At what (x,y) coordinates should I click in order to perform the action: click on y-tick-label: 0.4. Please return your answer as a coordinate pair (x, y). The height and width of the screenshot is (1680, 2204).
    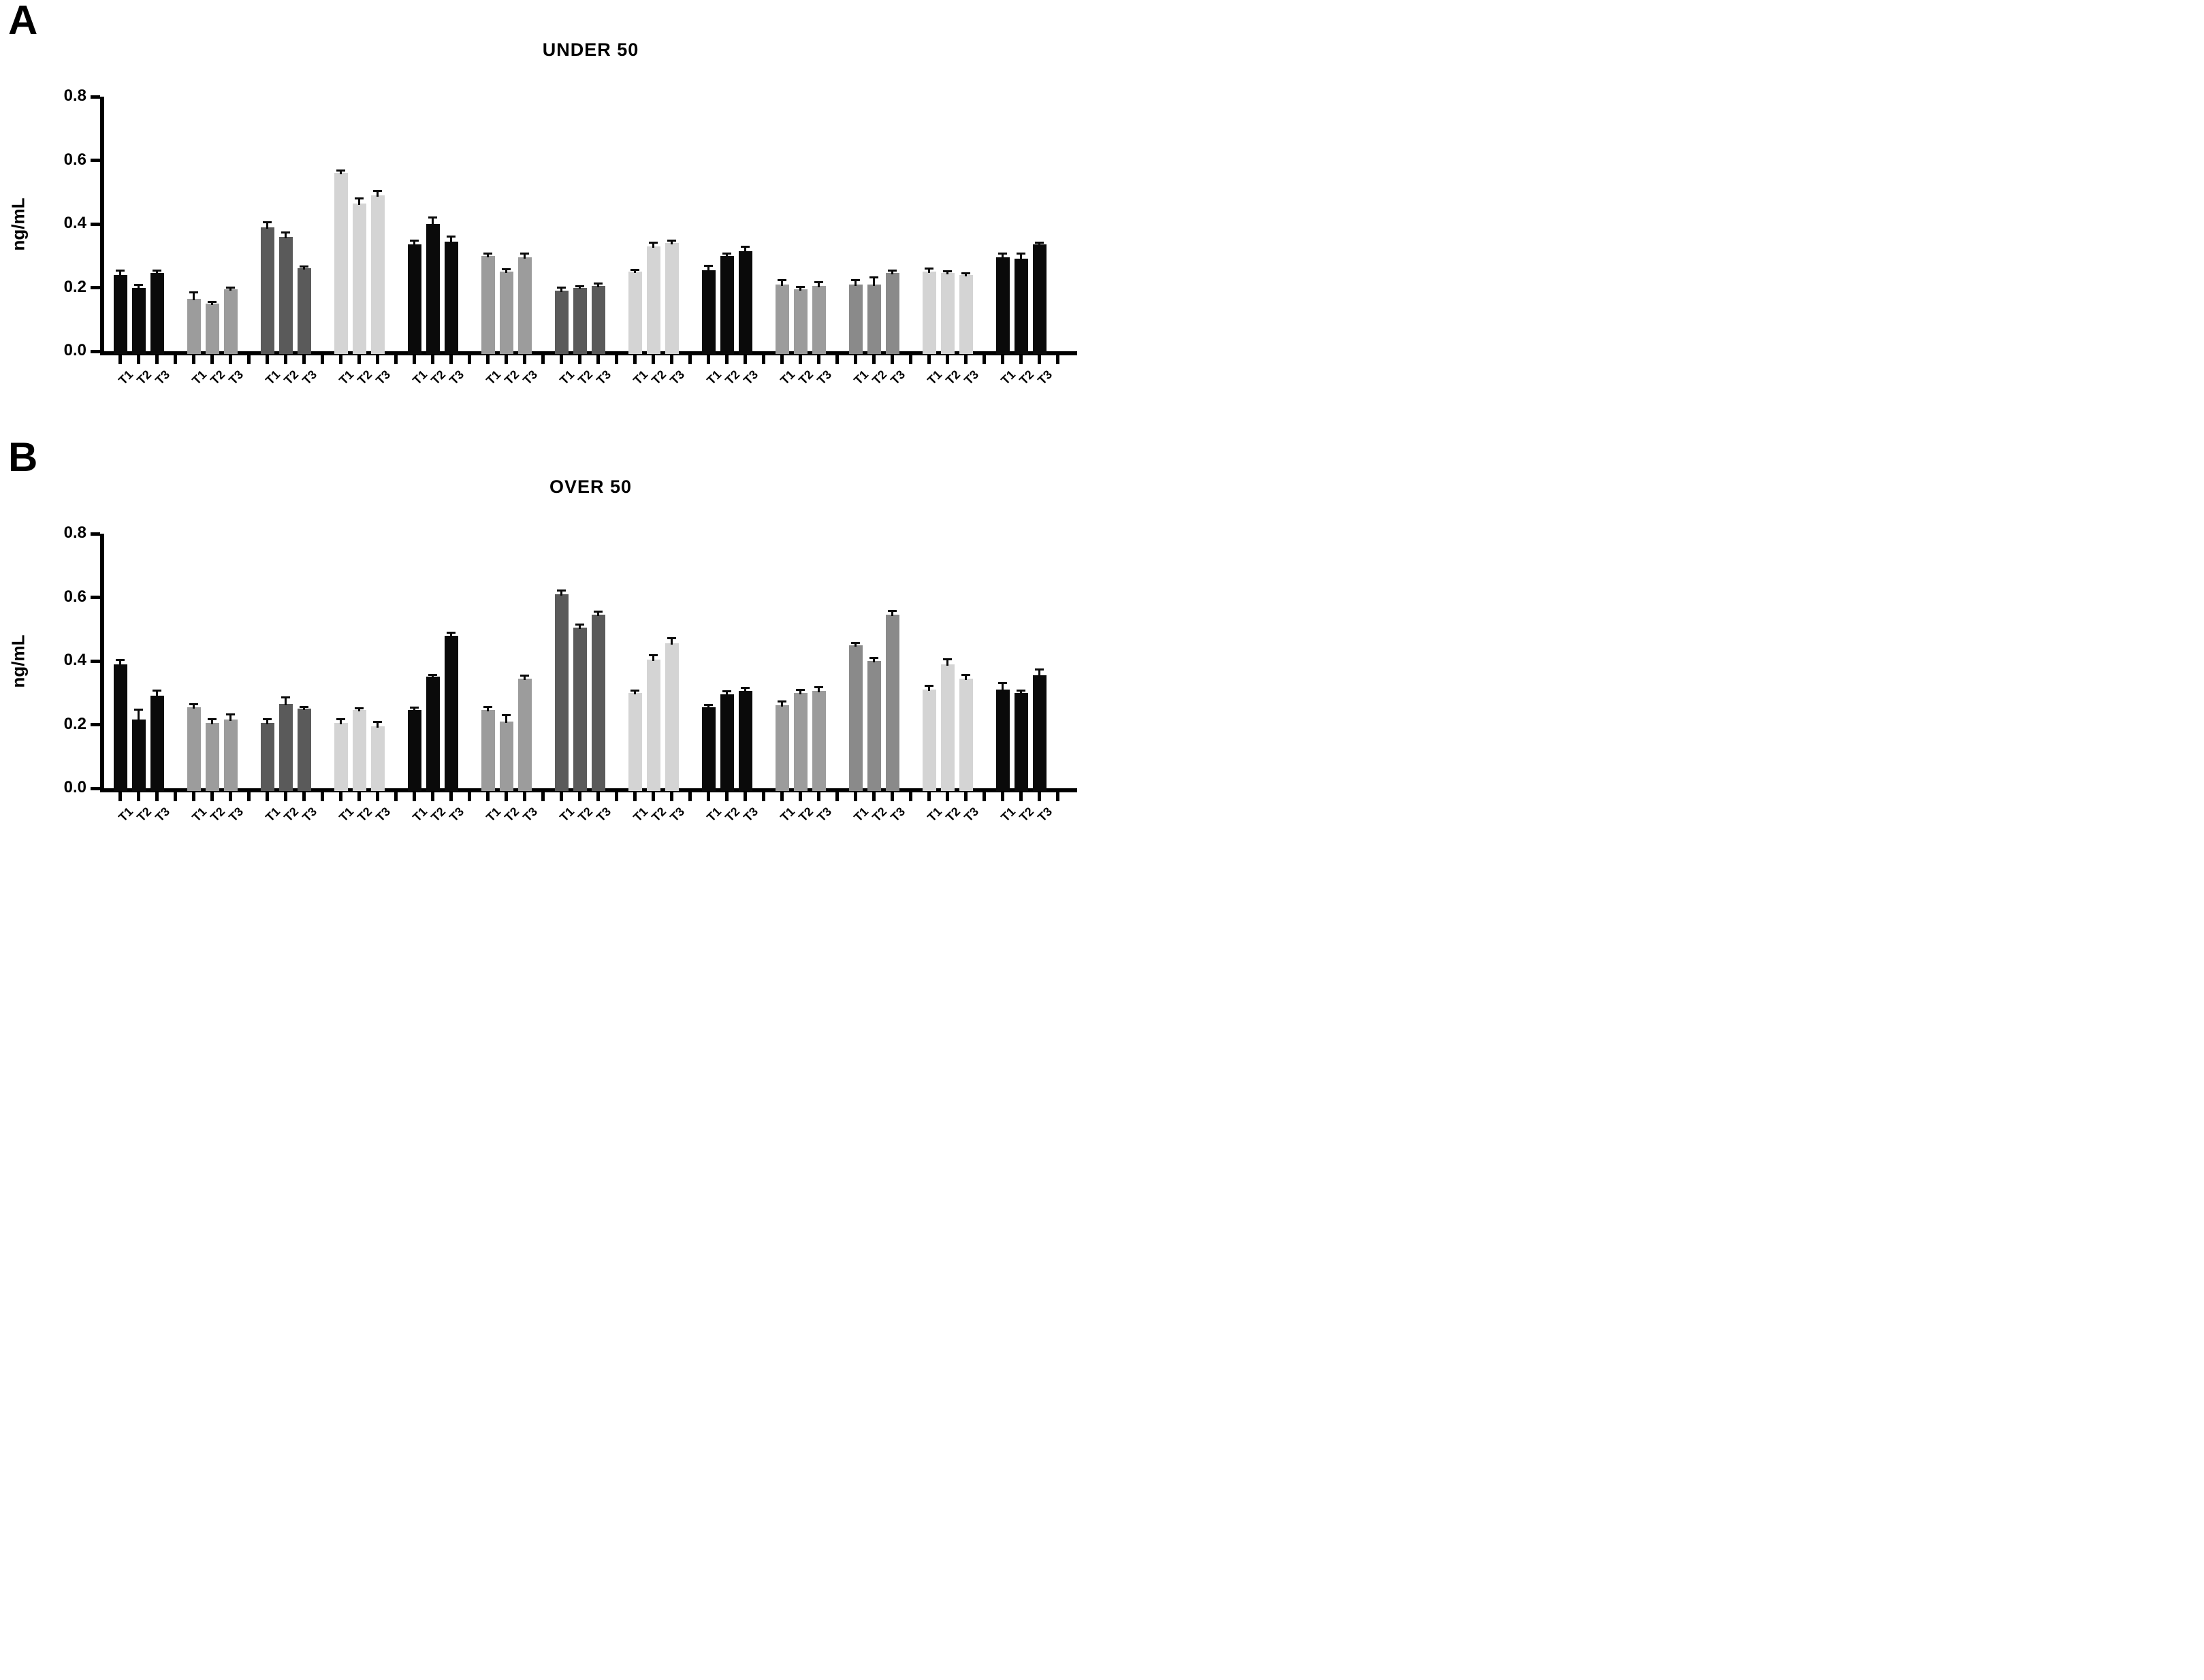
    Looking at the image, I should click on (74, 660).